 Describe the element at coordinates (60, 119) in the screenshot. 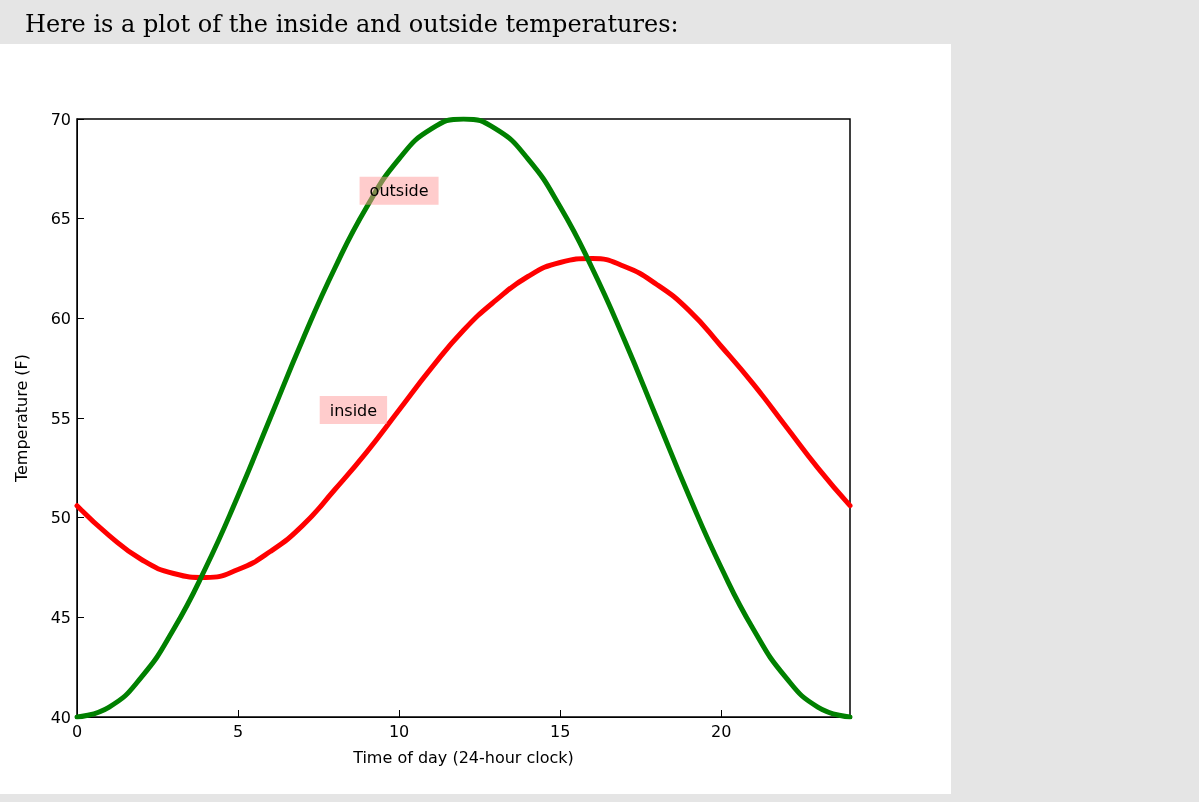

I see `y-tick-label: 70` at that location.